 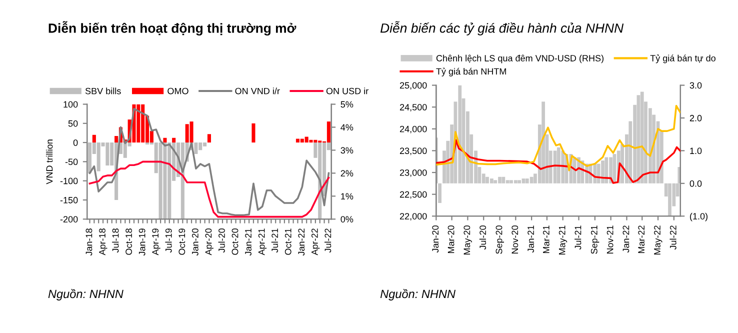 I want to click on y2-tick-label: (1.0), so click(x=699, y=217).